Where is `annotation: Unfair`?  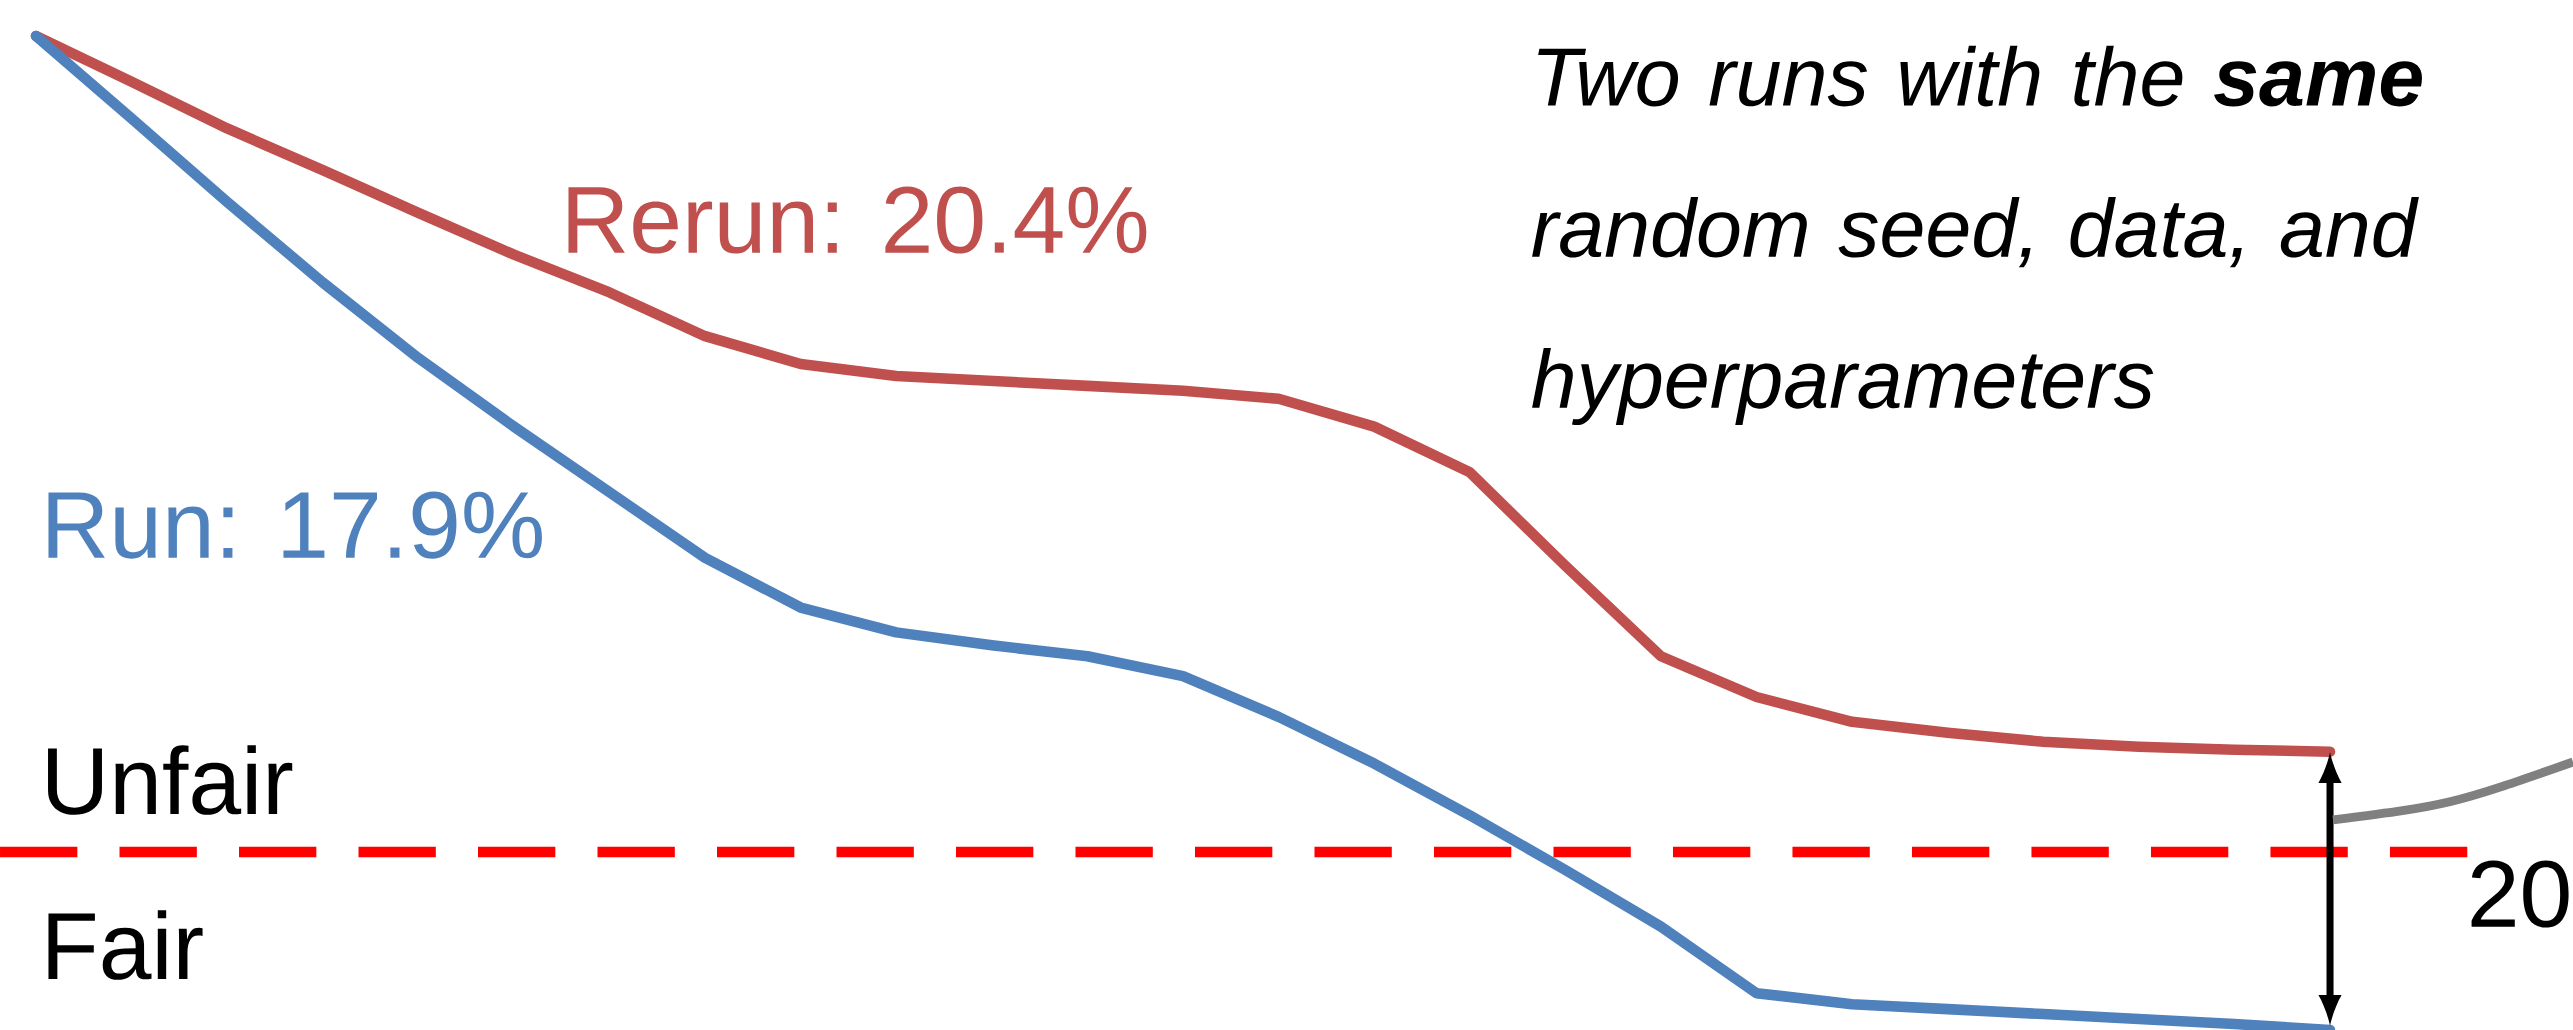
annotation: Unfair is located at coordinates (170, 780).